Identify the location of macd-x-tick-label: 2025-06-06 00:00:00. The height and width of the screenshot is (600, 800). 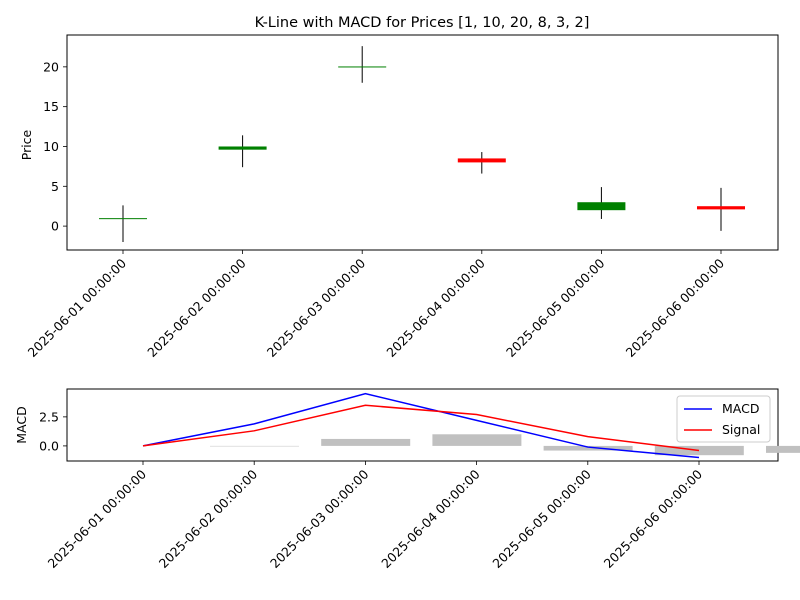
(653, 518).